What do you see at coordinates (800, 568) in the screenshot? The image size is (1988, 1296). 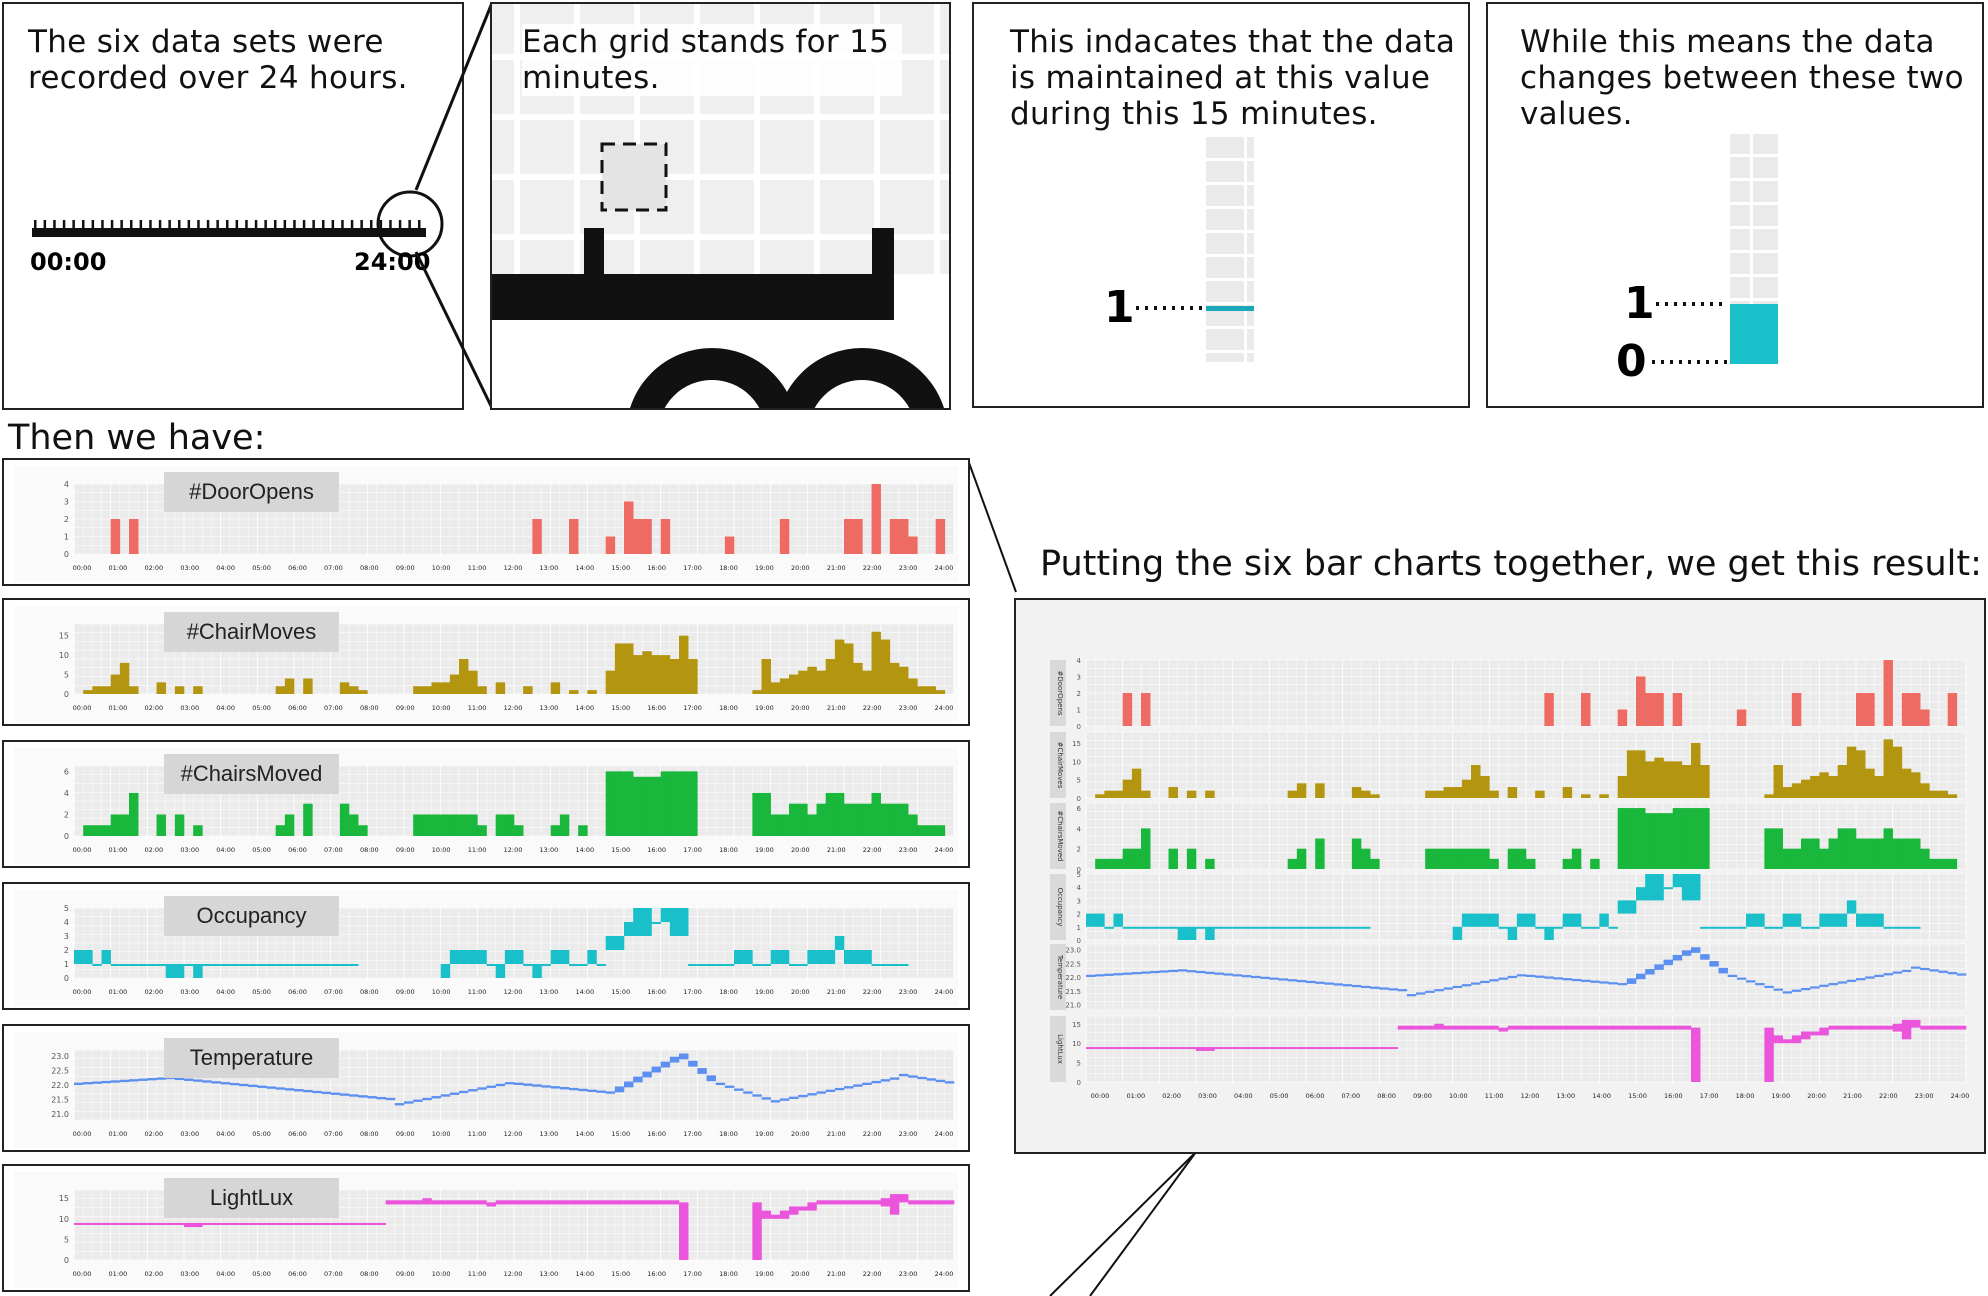 I see `x-tick-label: 20:00` at bounding box center [800, 568].